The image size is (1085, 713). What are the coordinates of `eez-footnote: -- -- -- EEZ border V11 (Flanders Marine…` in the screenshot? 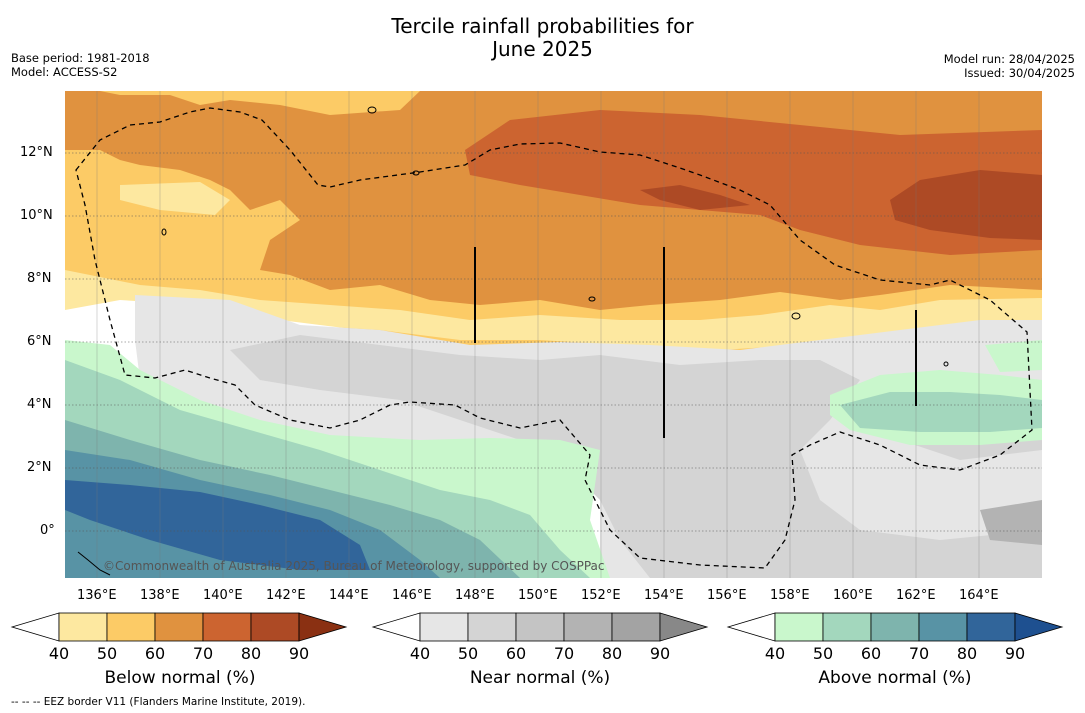 It's located at (158, 702).